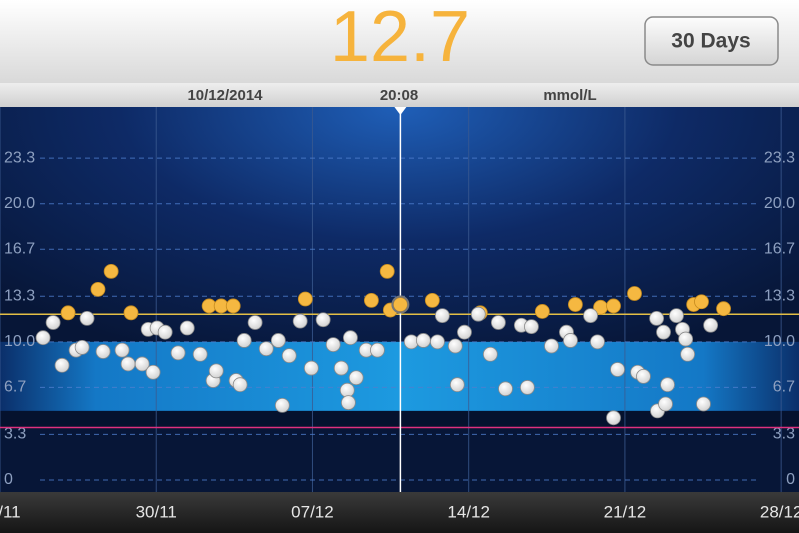  Describe the element at coordinates (784, 387) in the screenshot. I see `y-tick-label-right: 6.7` at that location.